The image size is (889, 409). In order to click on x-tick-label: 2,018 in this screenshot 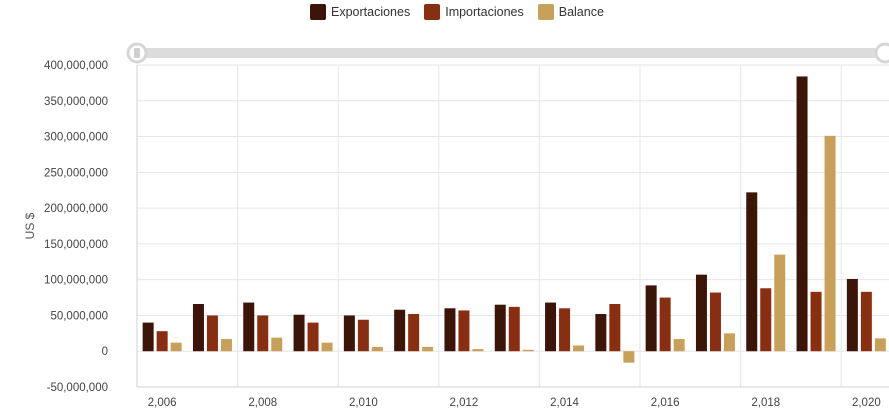, I will do `click(765, 403)`.